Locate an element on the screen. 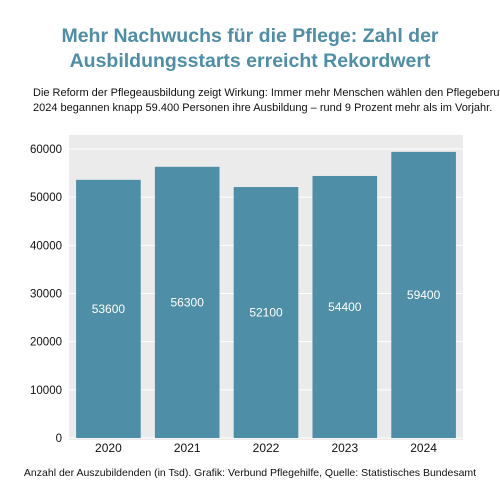  data-label-2022: 52100 is located at coordinates (266, 313).